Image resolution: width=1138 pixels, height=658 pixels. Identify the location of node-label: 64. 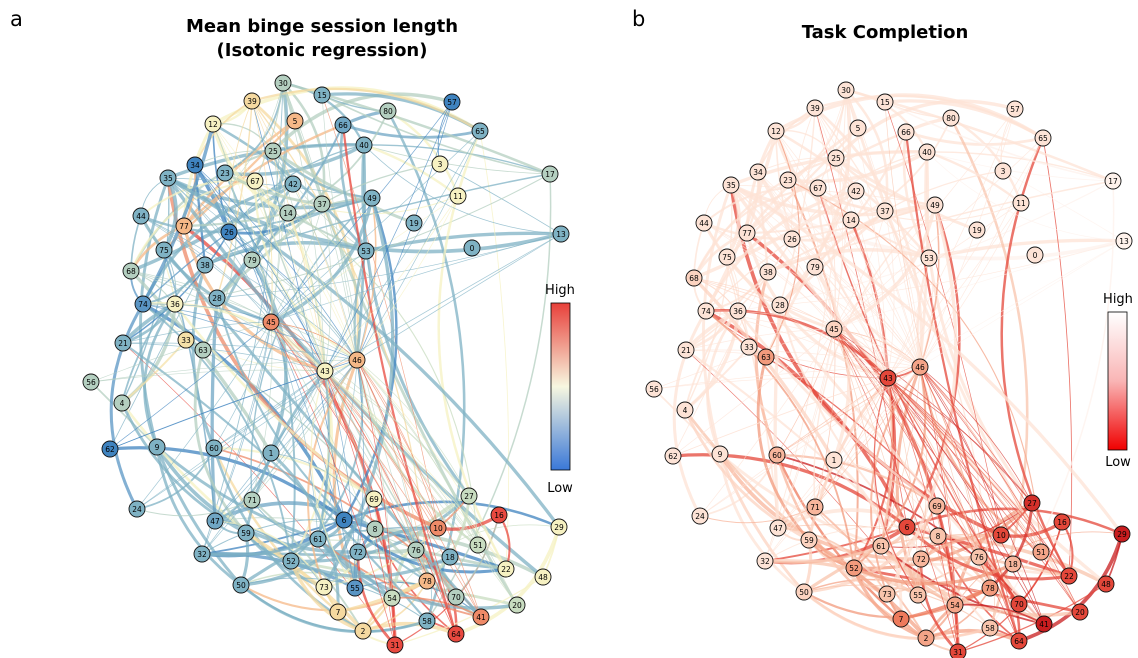
(1019, 641).